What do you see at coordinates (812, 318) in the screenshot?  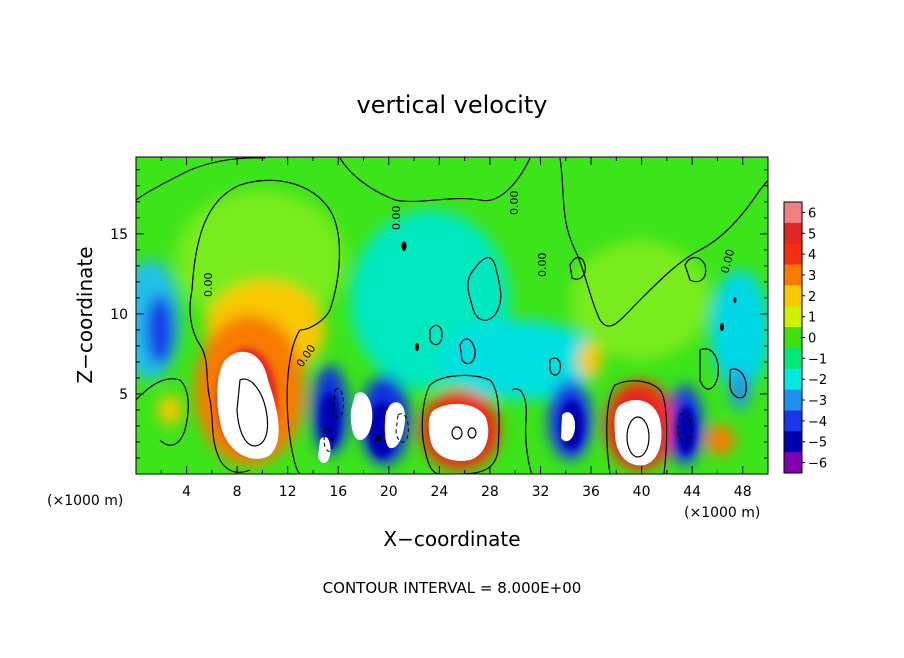 I see `colorbar-label: 1` at bounding box center [812, 318].